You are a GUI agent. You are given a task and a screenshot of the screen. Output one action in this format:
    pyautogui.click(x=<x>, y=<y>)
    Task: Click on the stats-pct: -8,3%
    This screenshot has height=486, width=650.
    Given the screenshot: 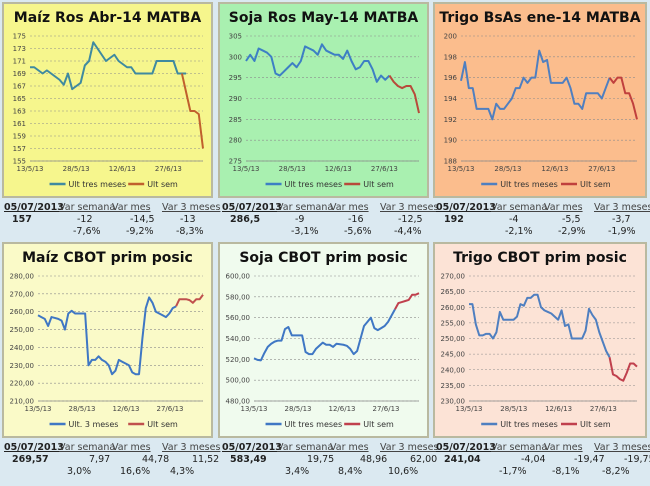 What is the action you would take?
    pyautogui.click(x=190, y=231)
    